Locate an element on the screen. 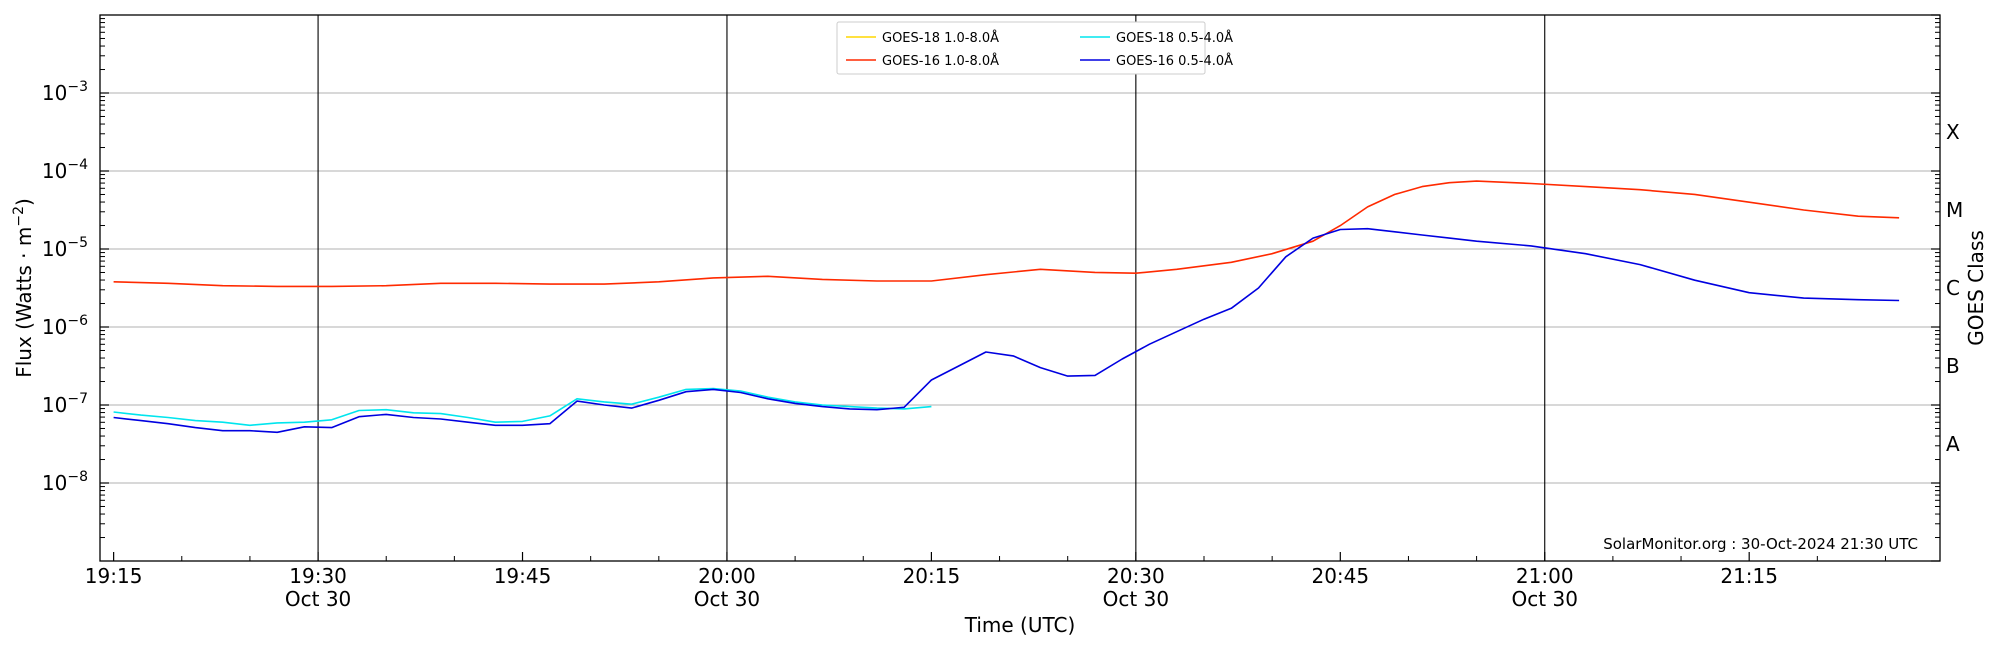  y-tick-label: 10⁻⁶ is located at coordinates (65, 326).